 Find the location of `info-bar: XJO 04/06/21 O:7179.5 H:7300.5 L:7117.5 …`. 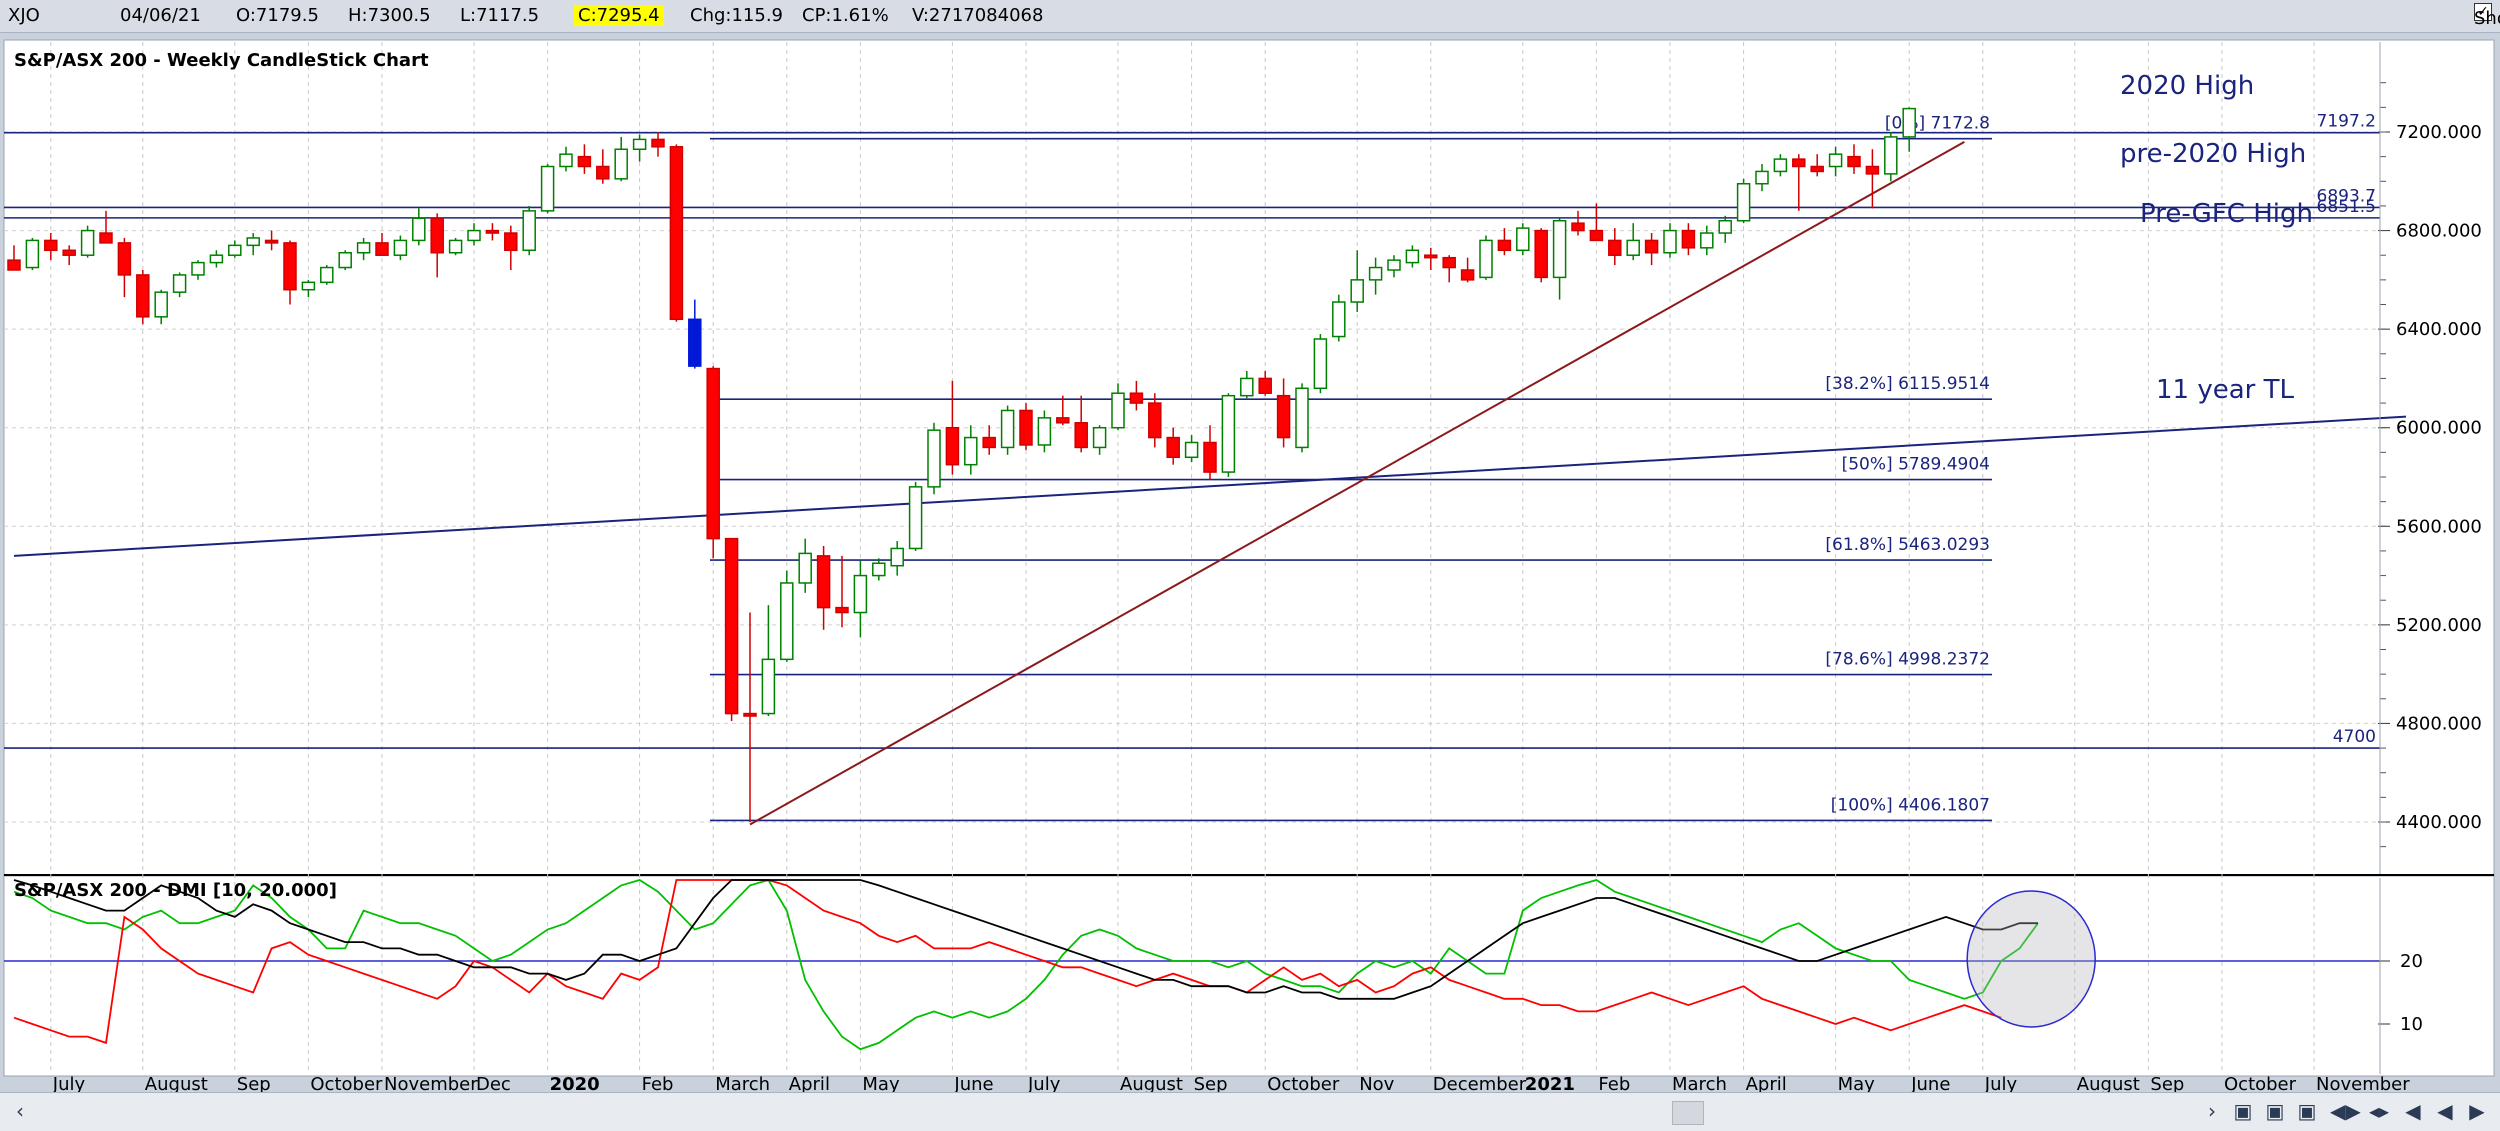

info-bar: XJO 04/06/21 O:7179.5 H:7300.5 L:7117.5 … is located at coordinates (1250, 16).